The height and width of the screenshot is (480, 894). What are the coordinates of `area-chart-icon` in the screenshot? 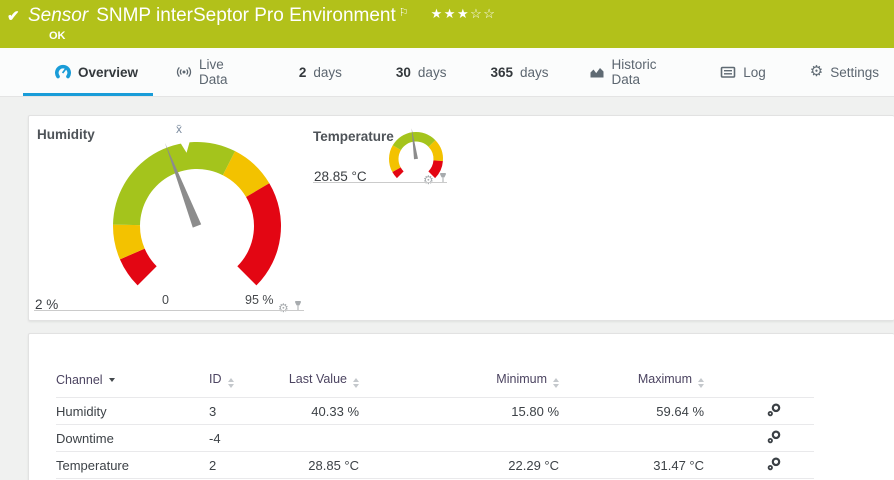 It's located at (597, 72).